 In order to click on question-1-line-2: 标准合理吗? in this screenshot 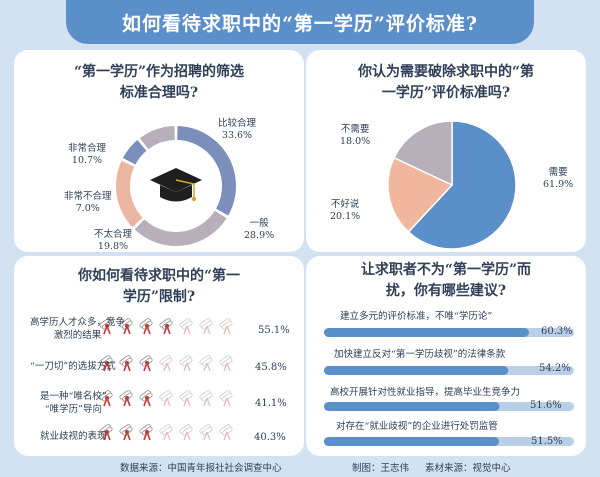, I will do `click(159, 93)`.